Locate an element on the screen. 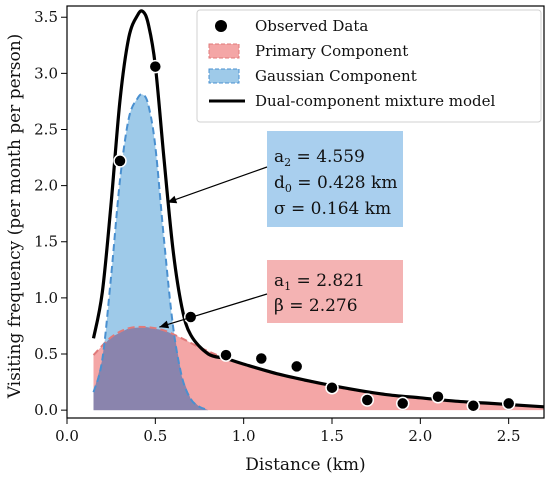 Image resolution: width=550 pixels, height=478 pixels. legend-label: Dual-component mixture model is located at coordinates (375, 101).